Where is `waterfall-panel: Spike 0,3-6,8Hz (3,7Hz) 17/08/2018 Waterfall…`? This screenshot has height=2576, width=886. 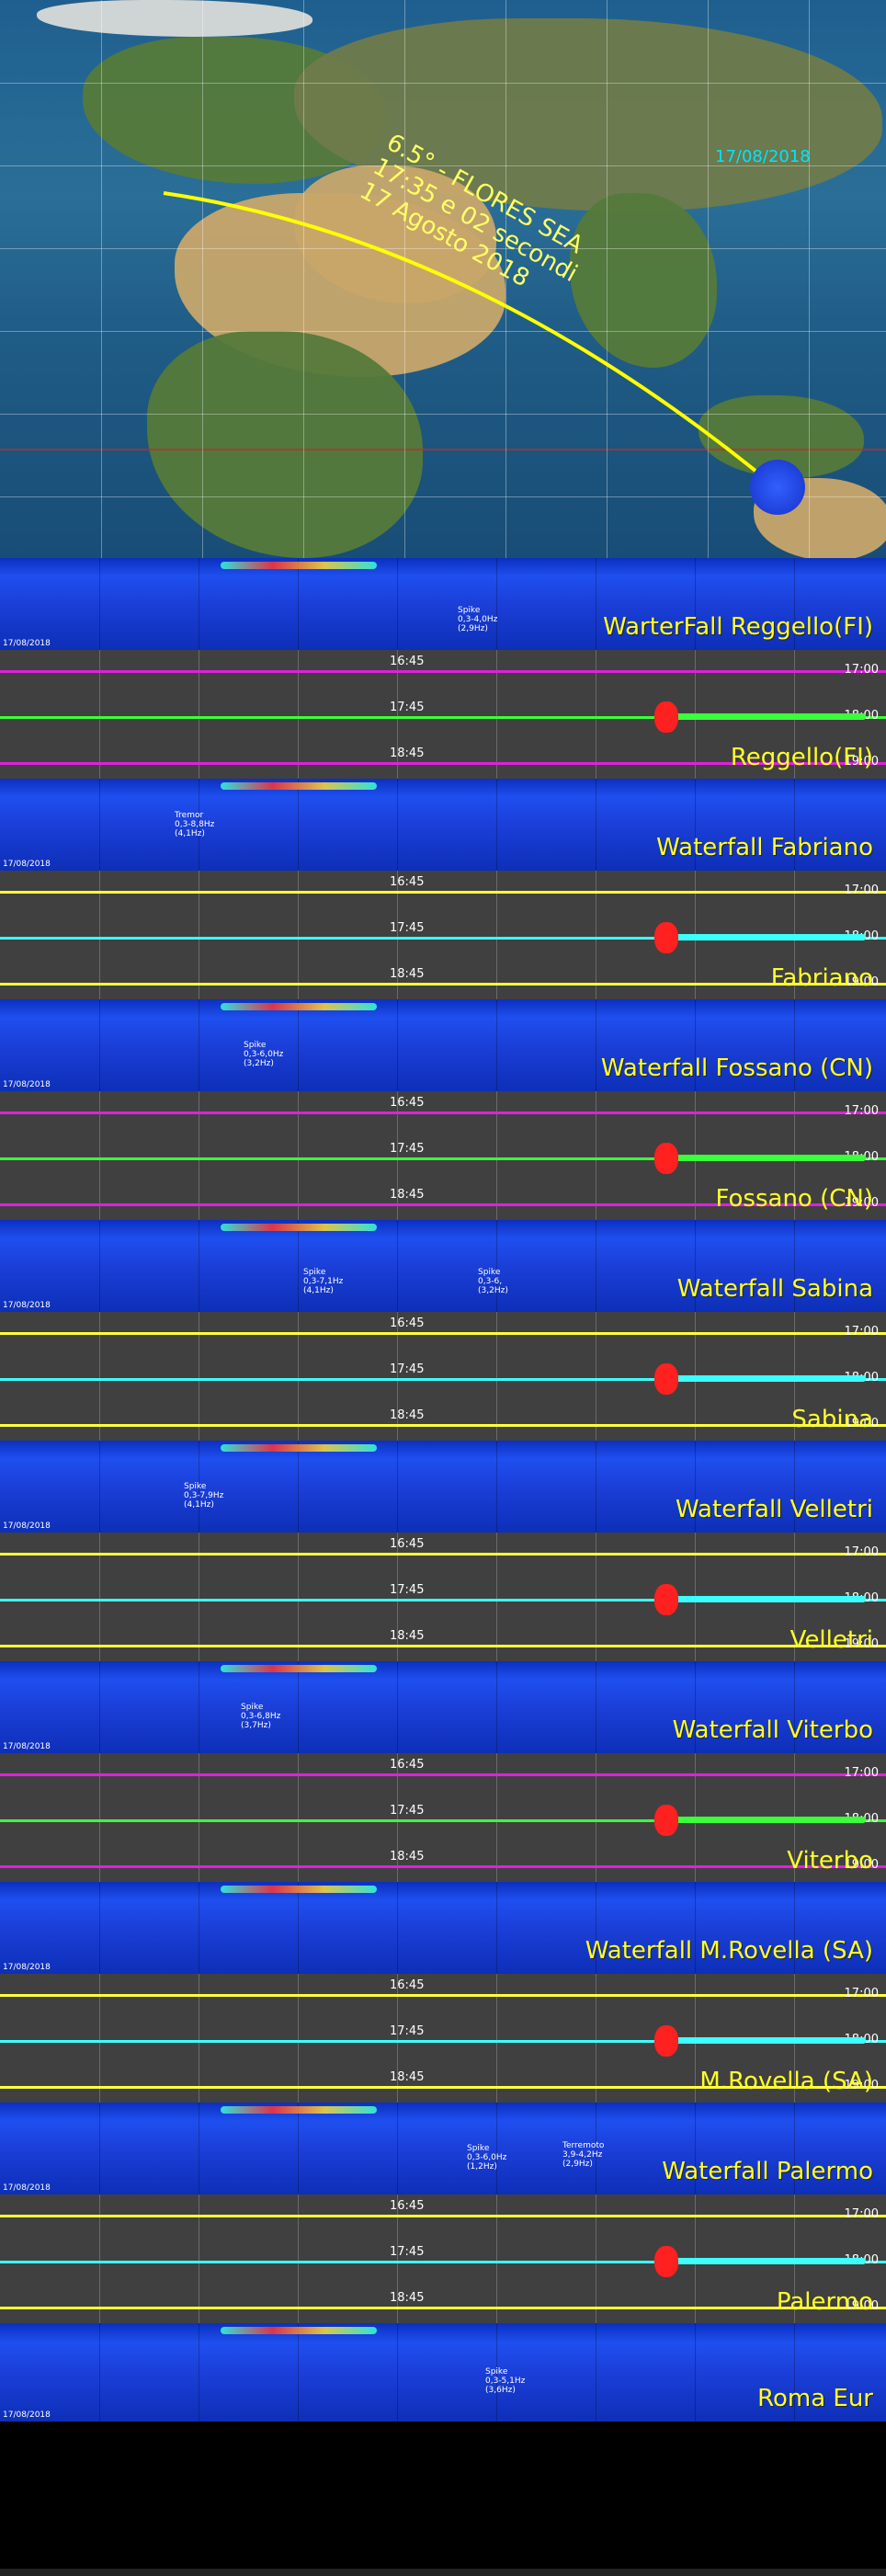 waterfall-panel: Spike 0,3-6,8Hz (3,7Hz) 17/08/2018 Waterfall… is located at coordinates (443, 1707).